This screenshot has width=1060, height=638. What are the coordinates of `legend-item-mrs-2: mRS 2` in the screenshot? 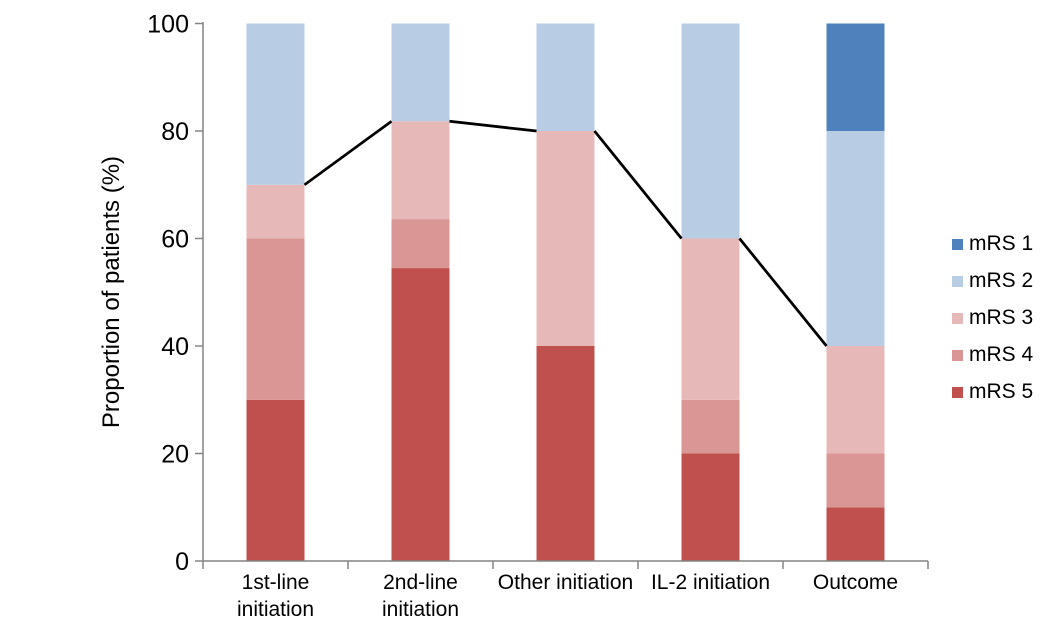 It's located at (992, 281).